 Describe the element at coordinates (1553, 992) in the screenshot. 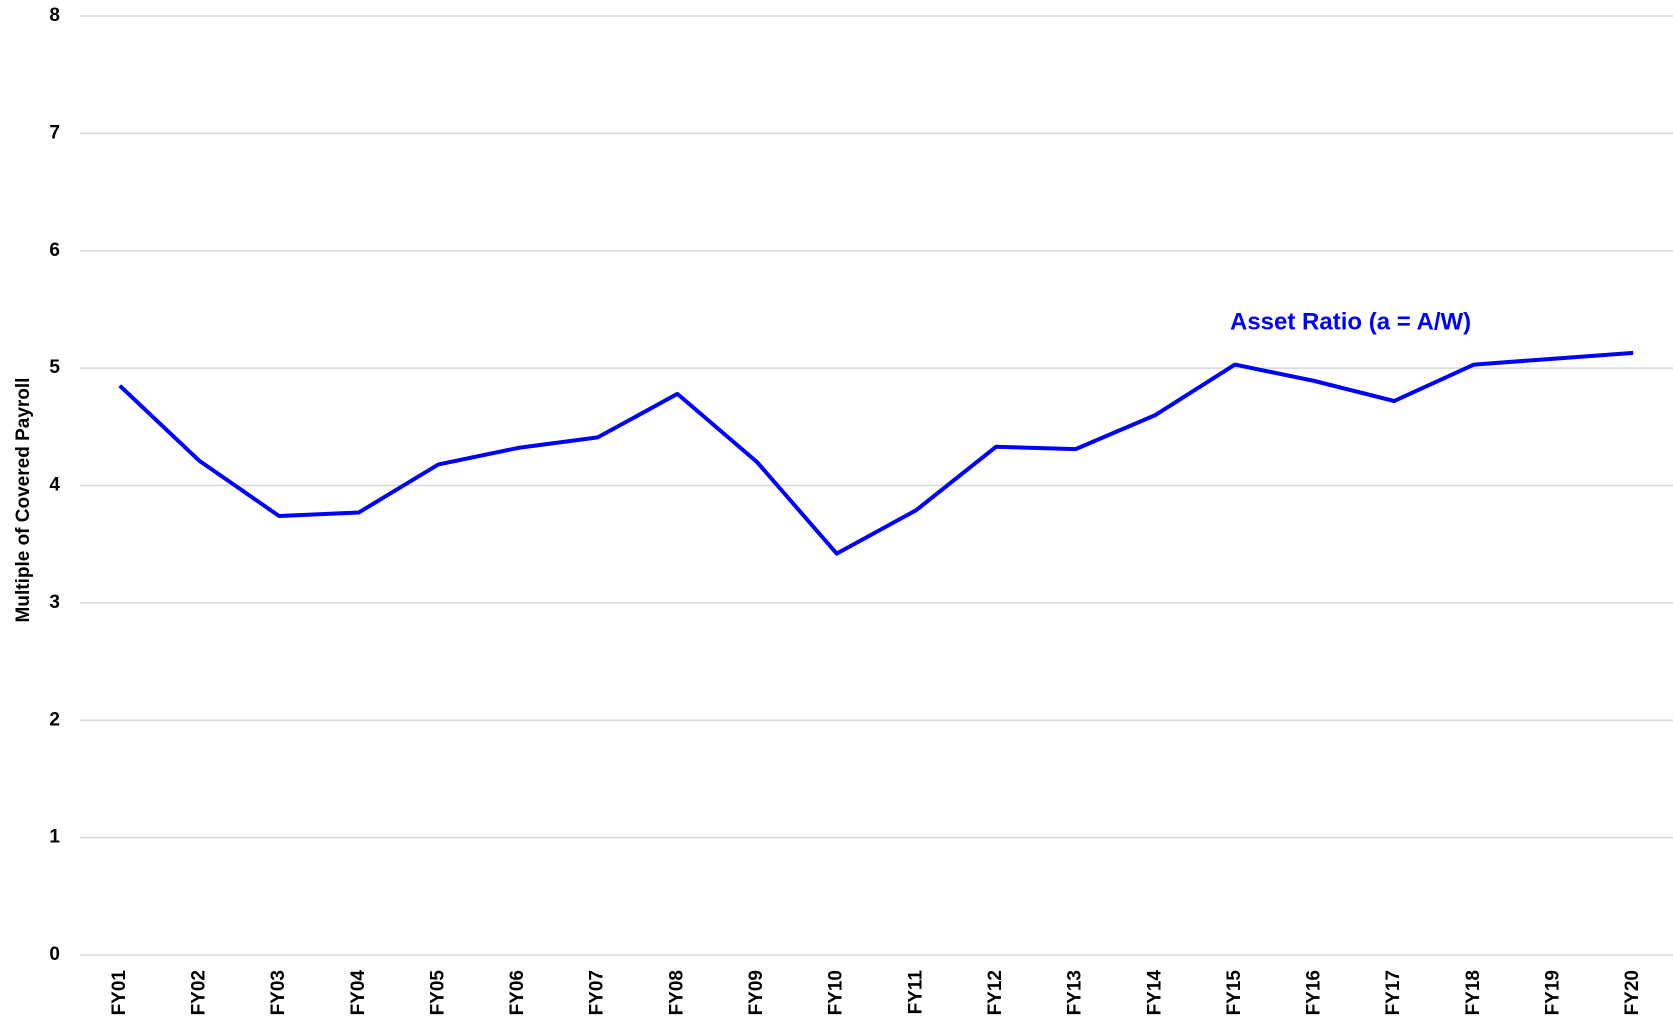

I see `x-tick-label: FY19` at that location.